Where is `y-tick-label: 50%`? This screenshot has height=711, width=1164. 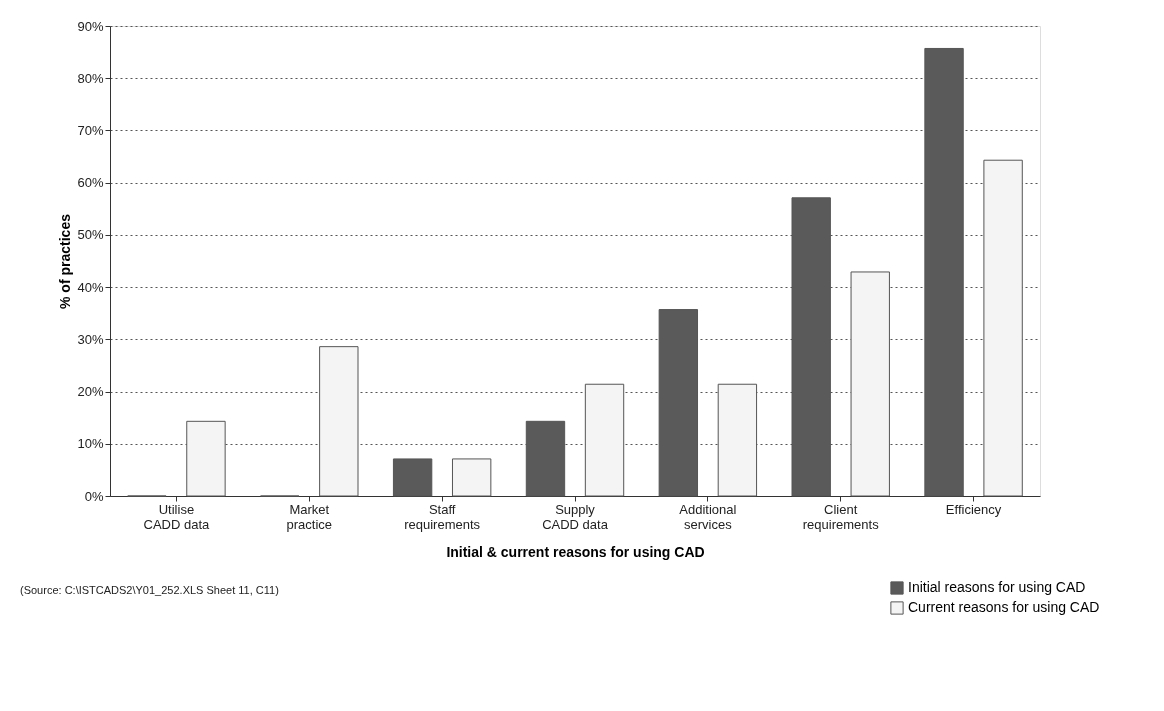
y-tick-label: 50% is located at coordinates (90, 235).